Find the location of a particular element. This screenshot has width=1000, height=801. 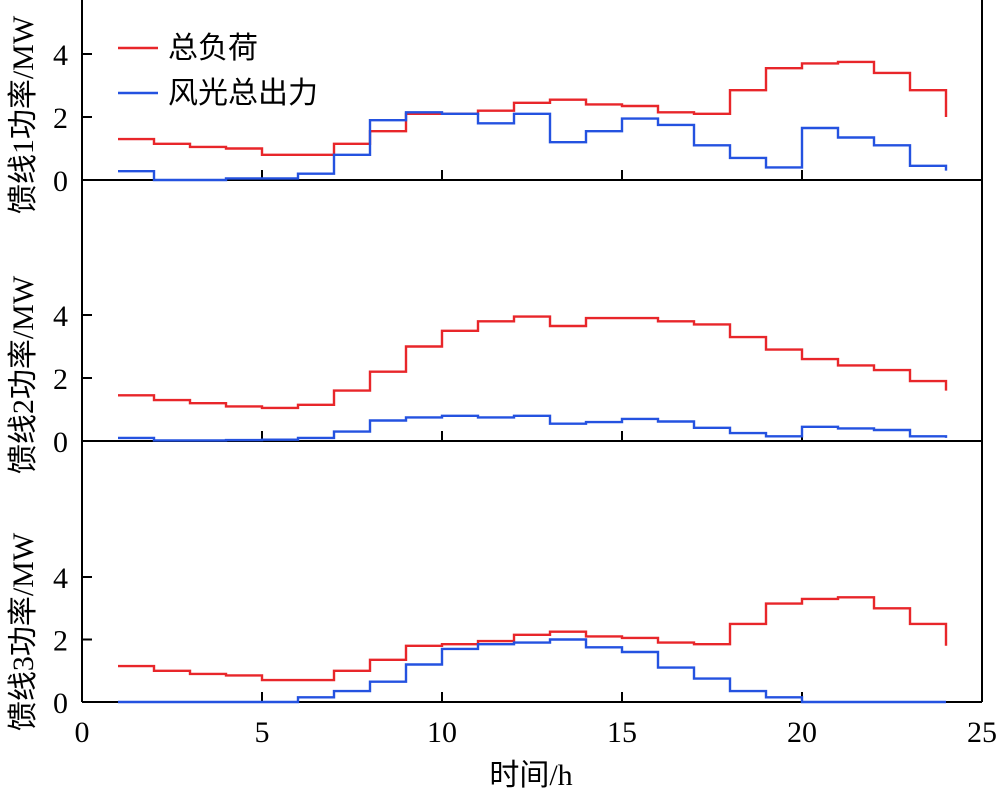

y-axis-title: 馈线1功率/MW is located at coordinates (23, 114).